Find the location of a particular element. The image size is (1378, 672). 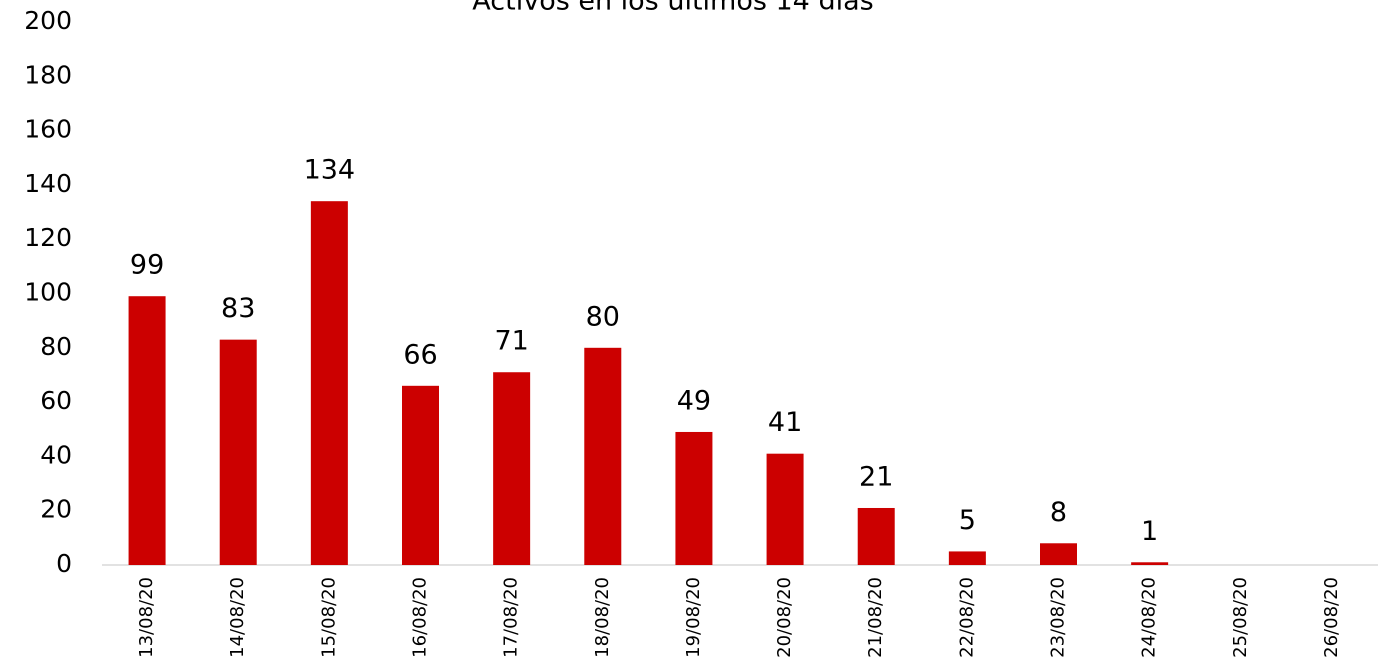

x-tick-label: 15/08/20 is located at coordinates (328, 617).